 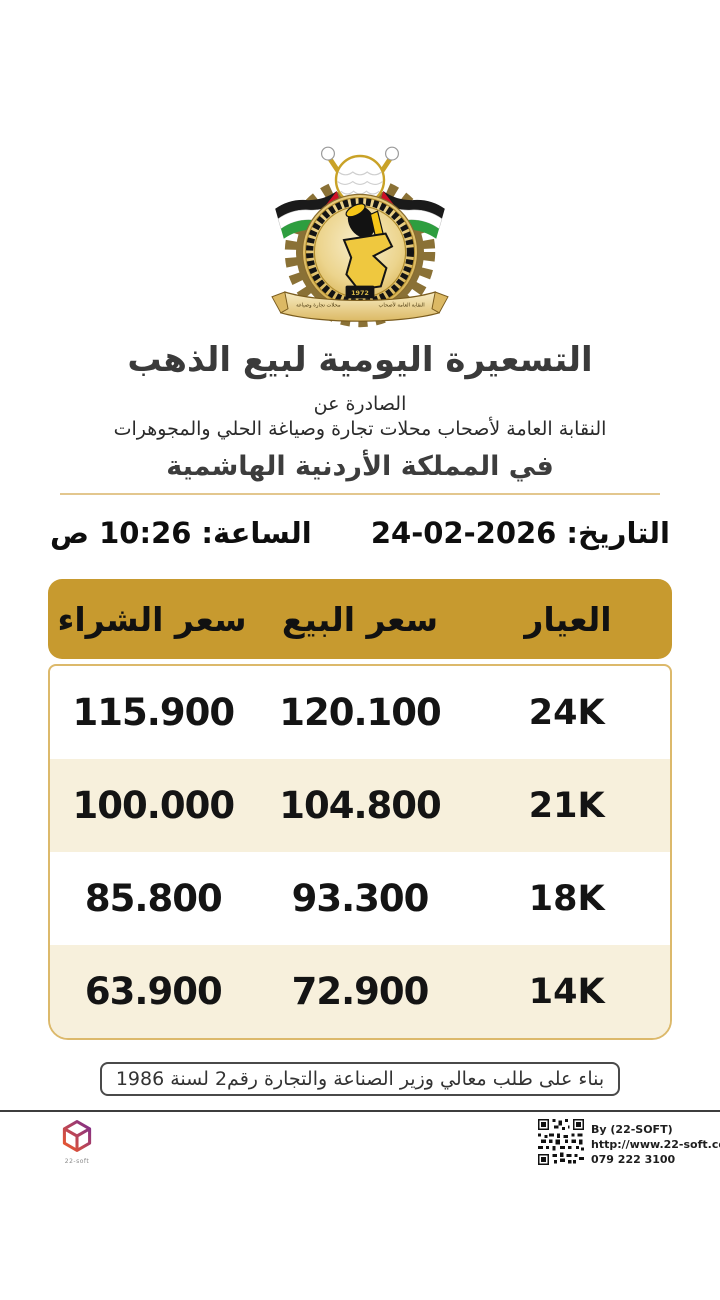 I want to click on date-label: التاريخ:, so click(x=618, y=533).